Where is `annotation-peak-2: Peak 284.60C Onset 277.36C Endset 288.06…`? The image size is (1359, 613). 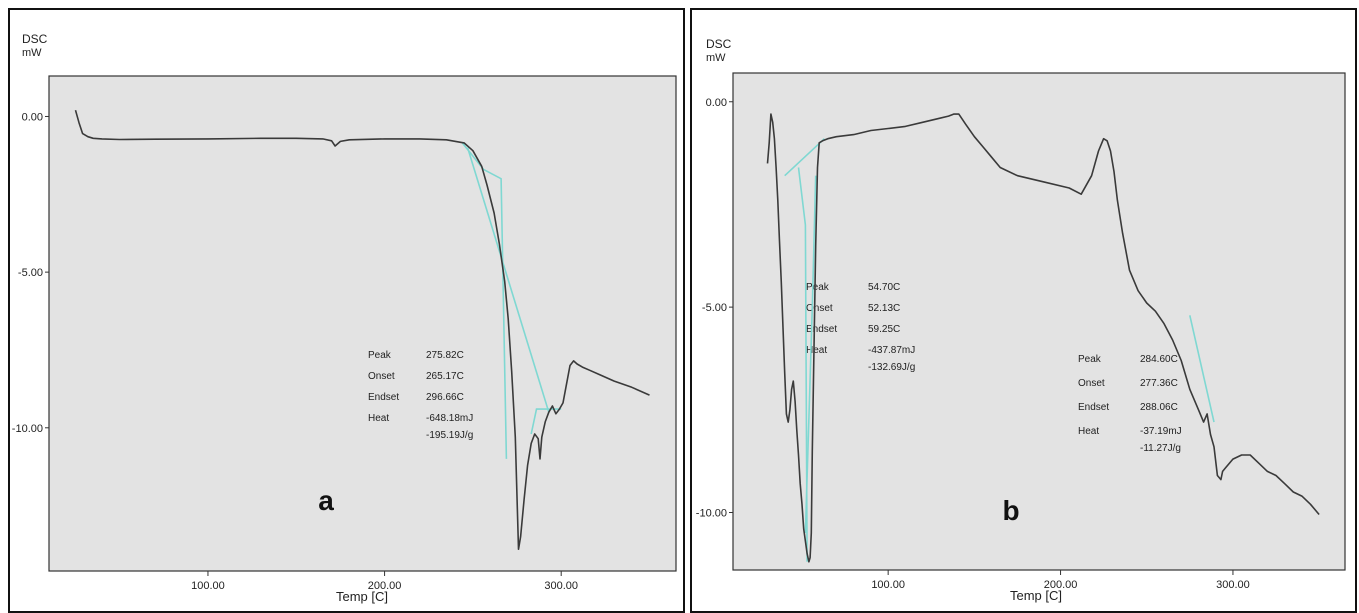 annotation-peak-2: Peak 284.60C Onset 277.36C Endset 288.06… is located at coordinates (1130, 404).